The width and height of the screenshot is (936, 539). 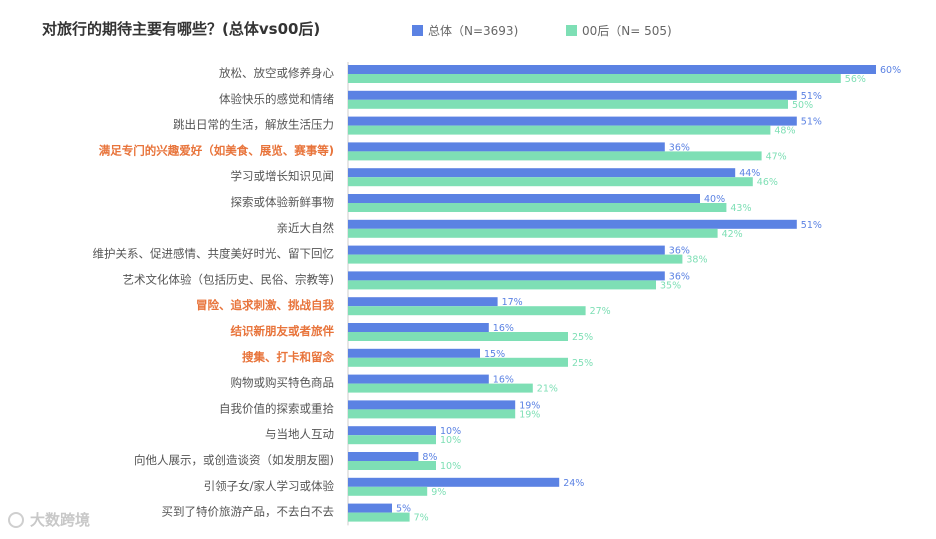 What do you see at coordinates (283, 202) in the screenshot?
I see `category-label: 探索或体验新鲜事物` at bounding box center [283, 202].